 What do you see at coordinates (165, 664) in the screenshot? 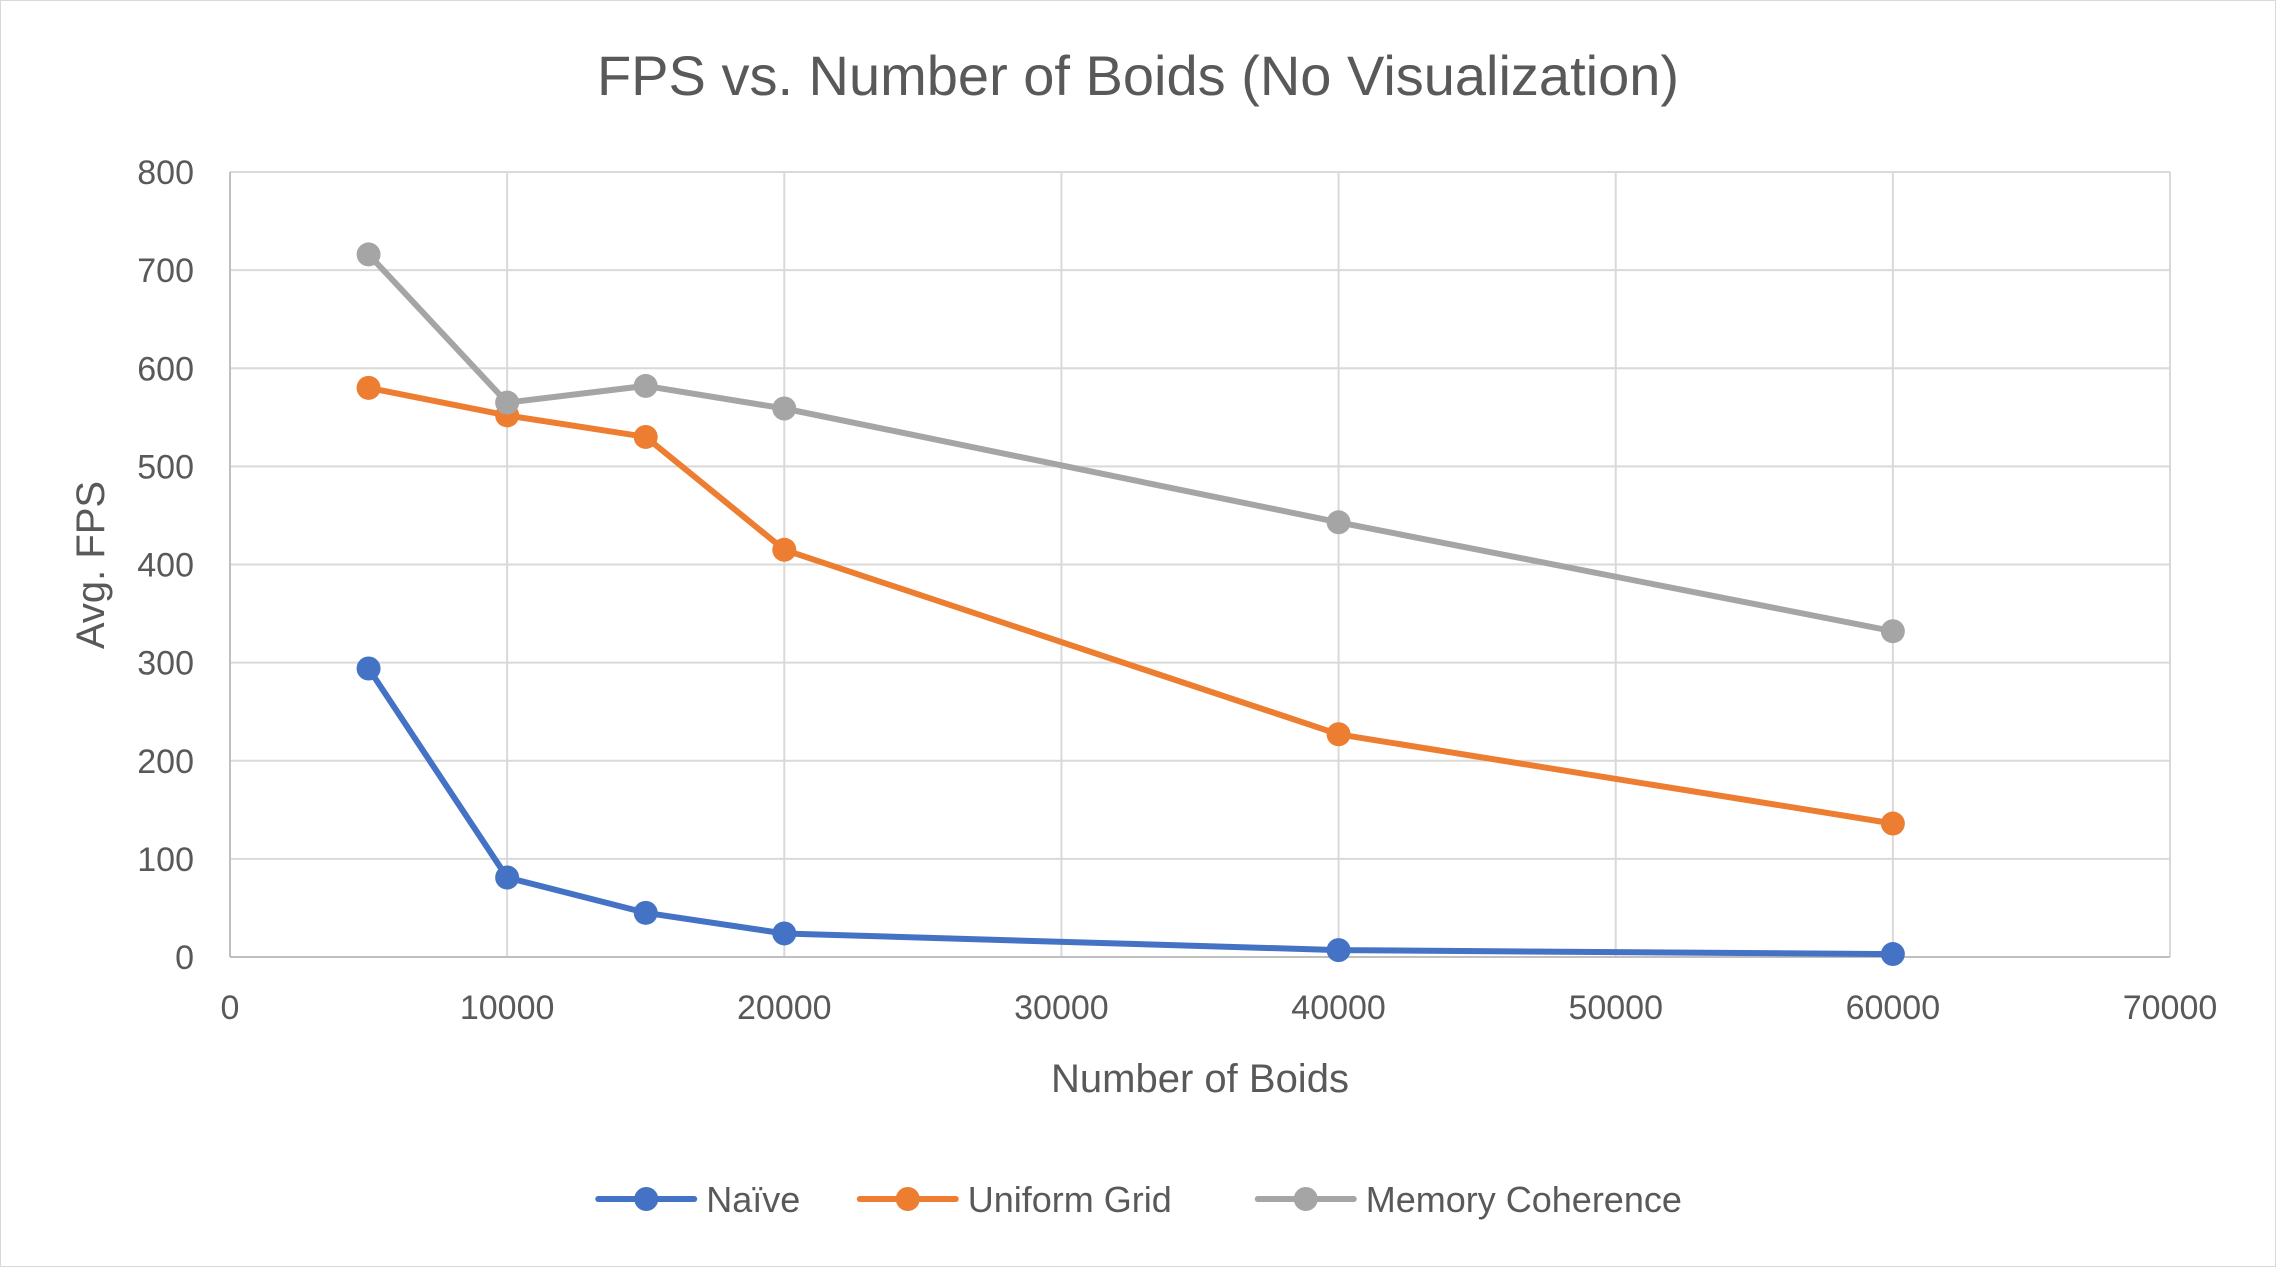
I see `y-tick-label: 300` at bounding box center [165, 664].